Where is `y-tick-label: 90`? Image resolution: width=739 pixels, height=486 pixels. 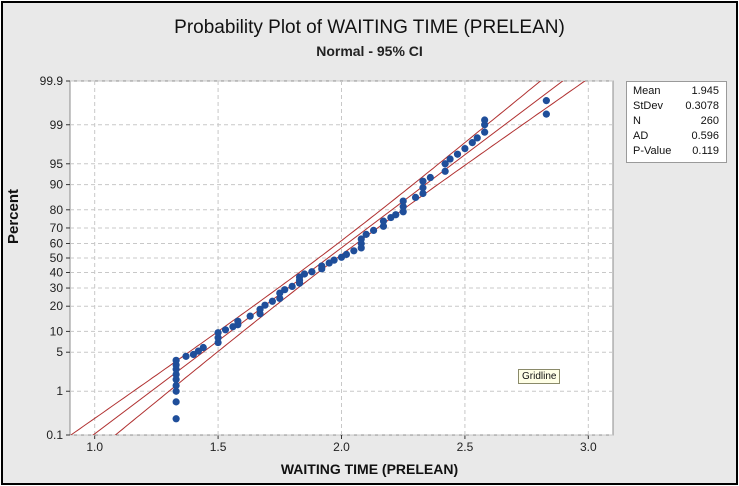 y-tick-label: 90 is located at coordinates (57, 185).